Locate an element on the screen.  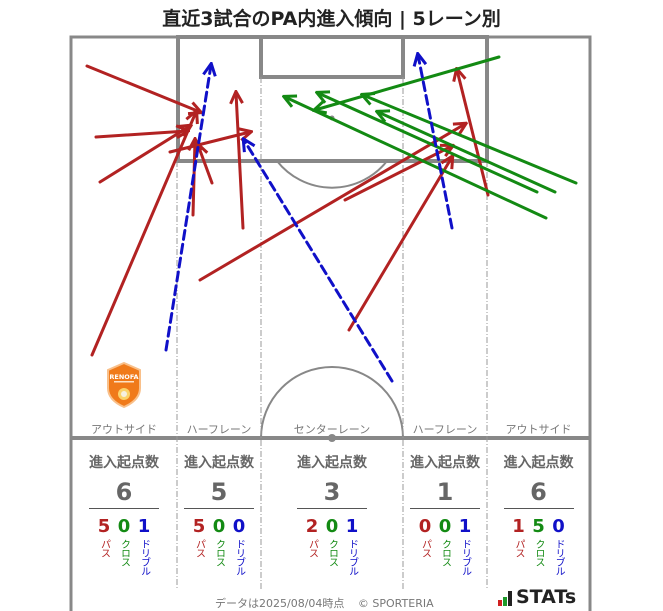
center-spot is located at coordinates (332, 438).